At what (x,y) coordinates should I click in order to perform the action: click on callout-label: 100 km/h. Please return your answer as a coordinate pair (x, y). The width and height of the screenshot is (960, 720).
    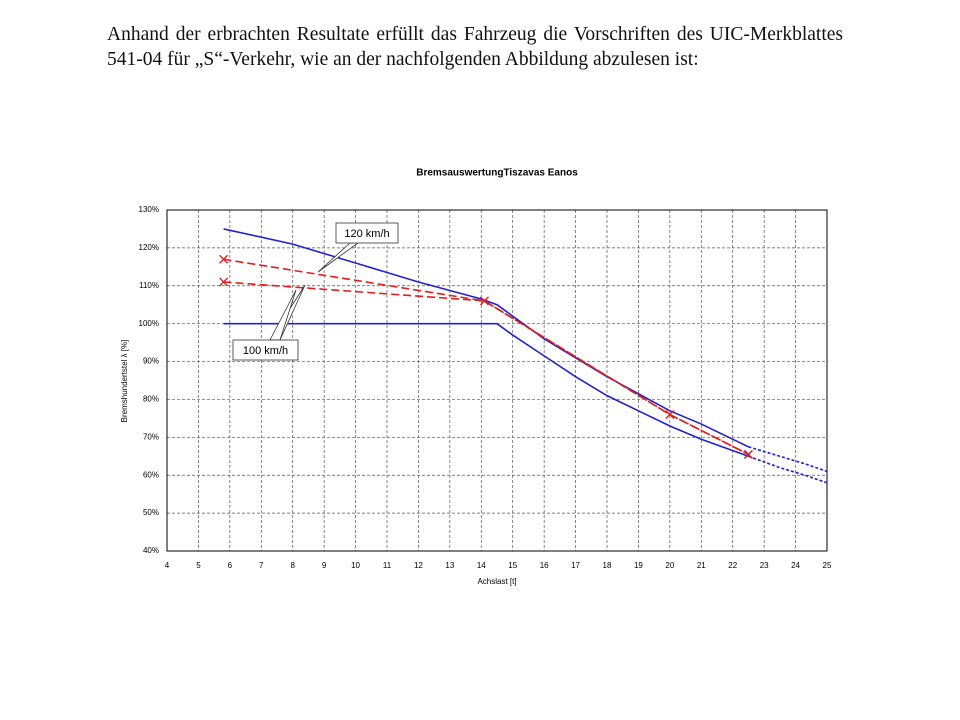
    Looking at the image, I should click on (265, 351).